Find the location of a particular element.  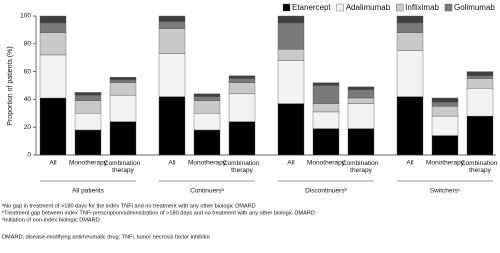

legend-label: Infliximab is located at coordinates (422, 7).